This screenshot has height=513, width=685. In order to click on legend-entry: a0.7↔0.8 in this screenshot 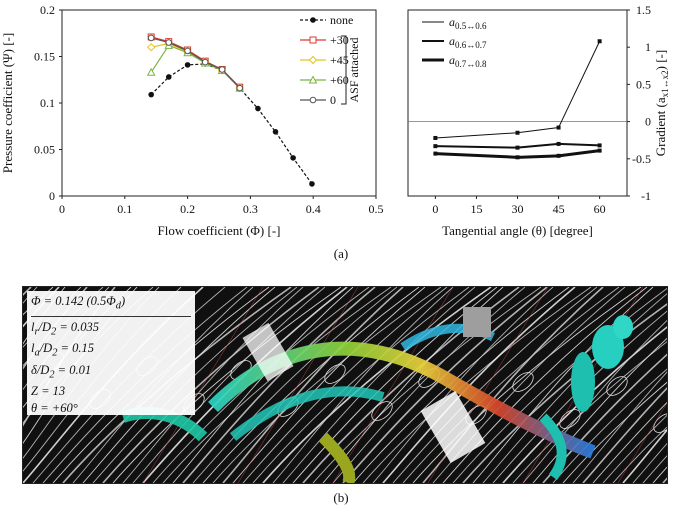, I will do `click(468, 61)`.